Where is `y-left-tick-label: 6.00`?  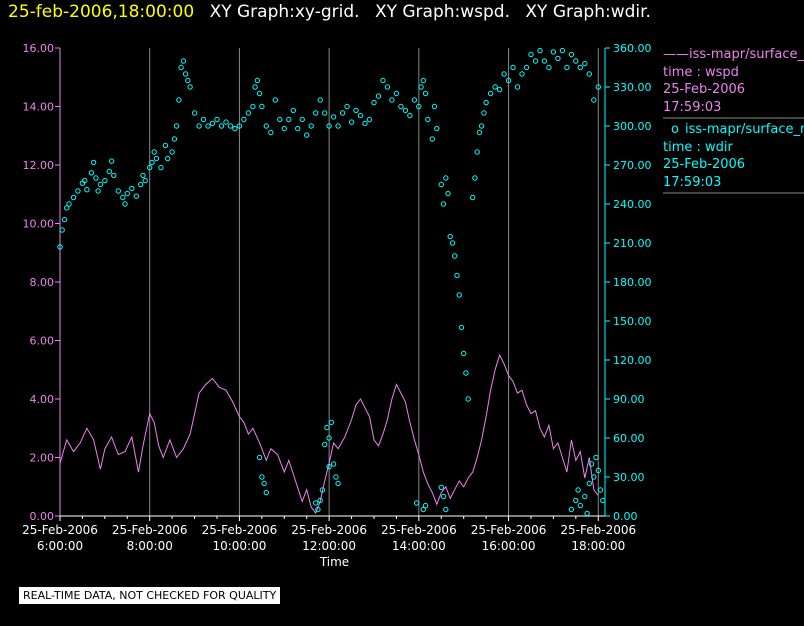
y-left-tick-label: 6.00 is located at coordinates (42, 341).